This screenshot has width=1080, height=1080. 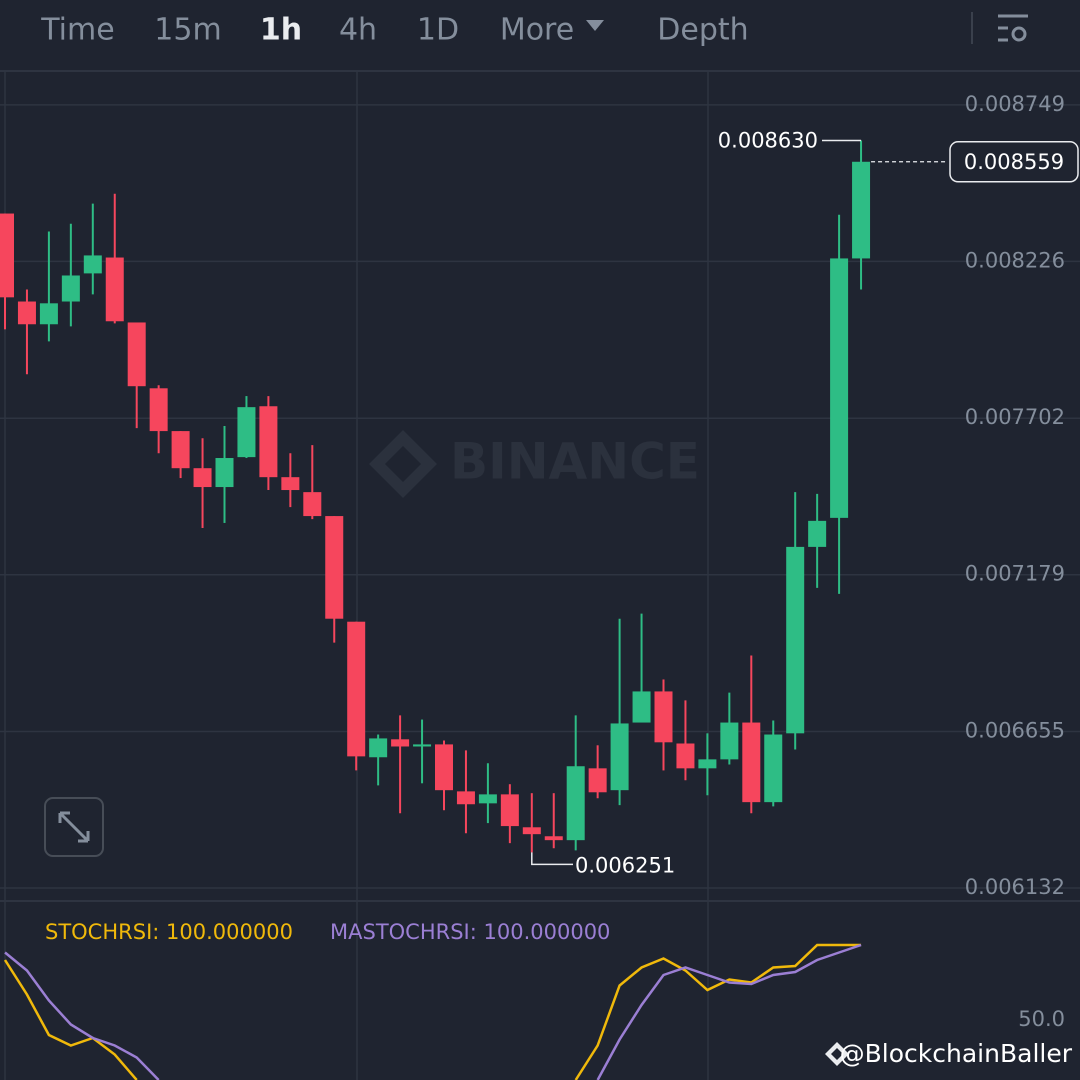 What do you see at coordinates (768, 141) in the screenshot?
I see `high-label: 0.008630` at bounding box center [768, 141].